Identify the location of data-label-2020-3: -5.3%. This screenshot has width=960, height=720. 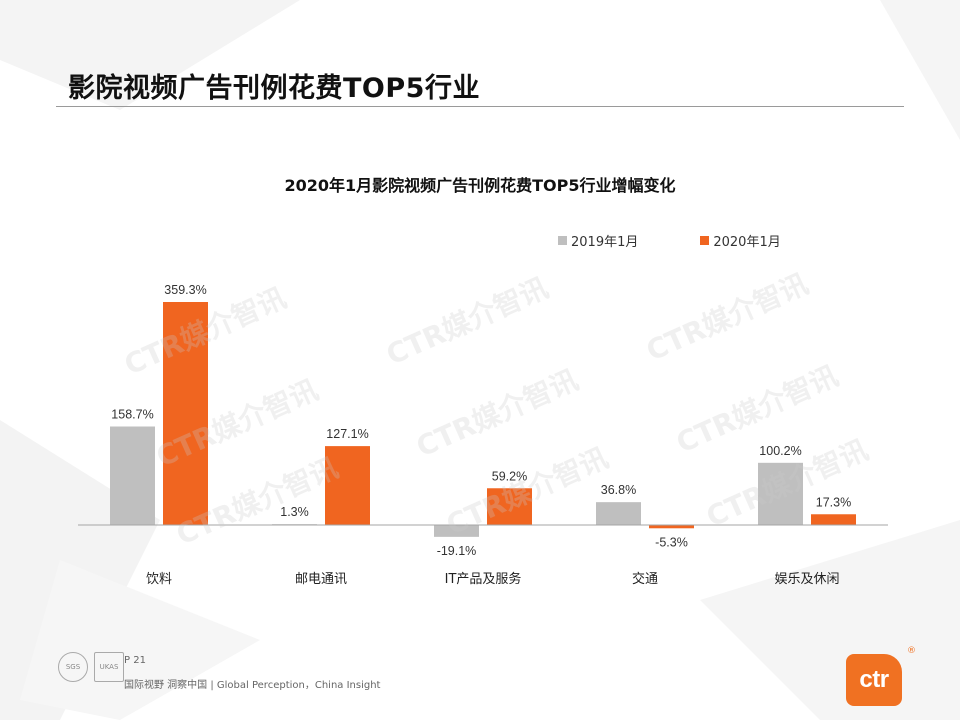
(671, 542).